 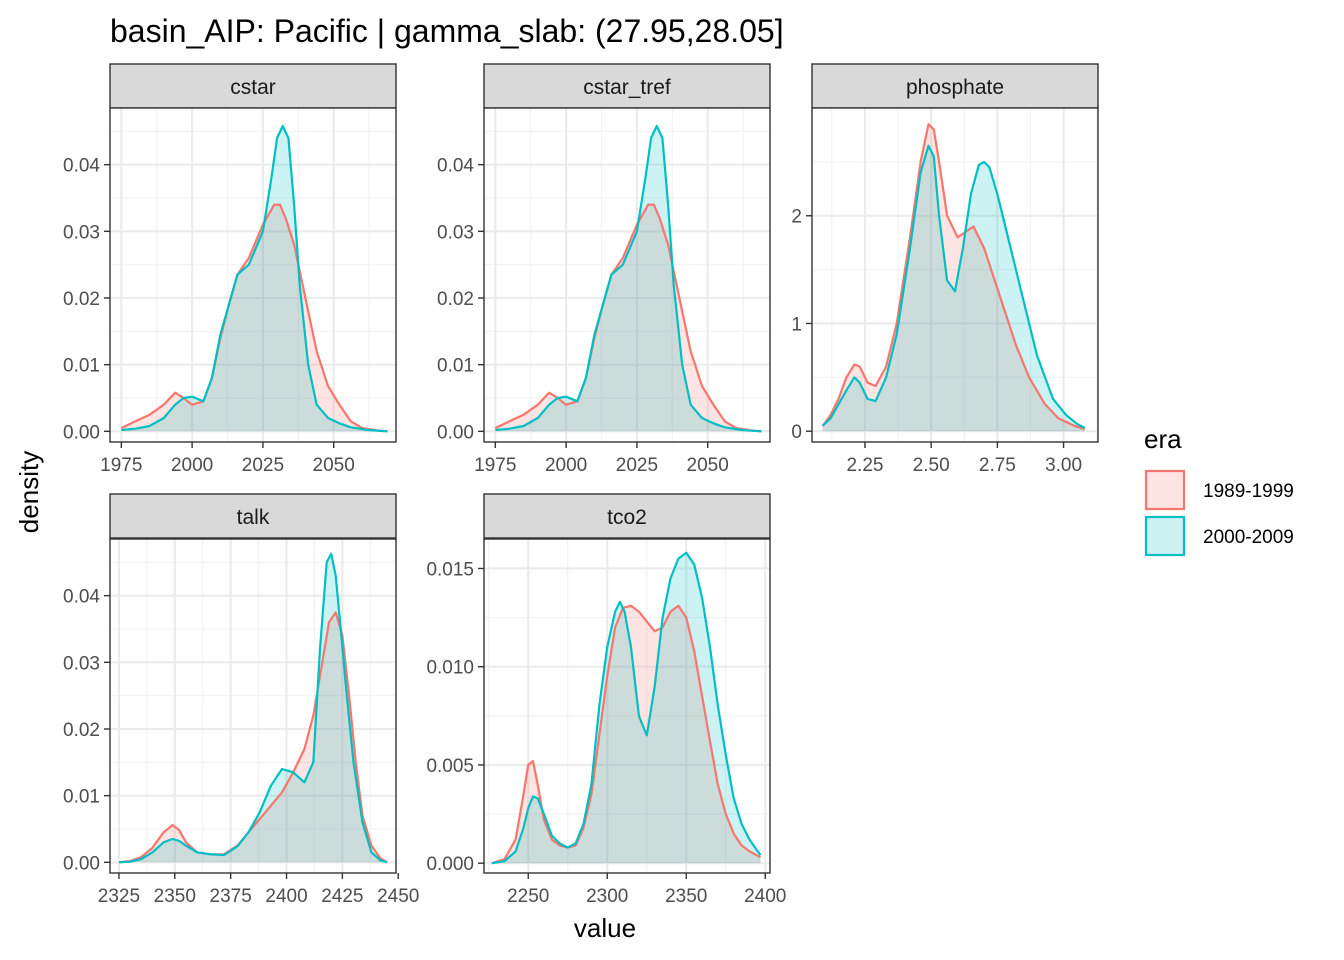 What do you see at coordinates (796, 324) in the screenshot?
I see `y-tick-label: 1` at bounding box center [796, 324].